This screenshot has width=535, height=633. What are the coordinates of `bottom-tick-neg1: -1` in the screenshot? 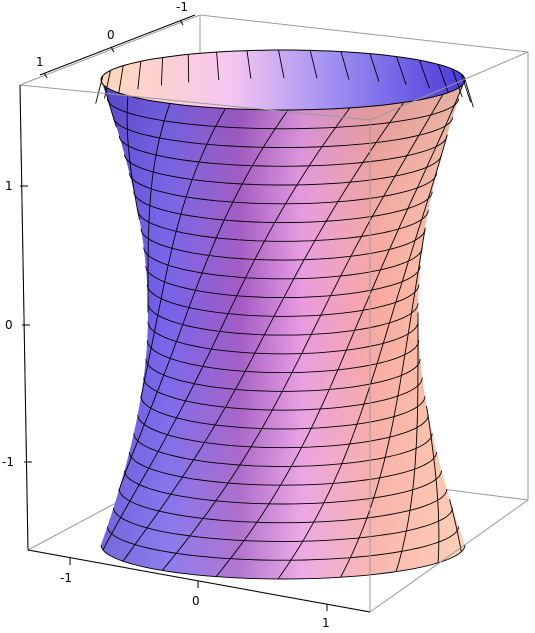 It's located at (66, 578).